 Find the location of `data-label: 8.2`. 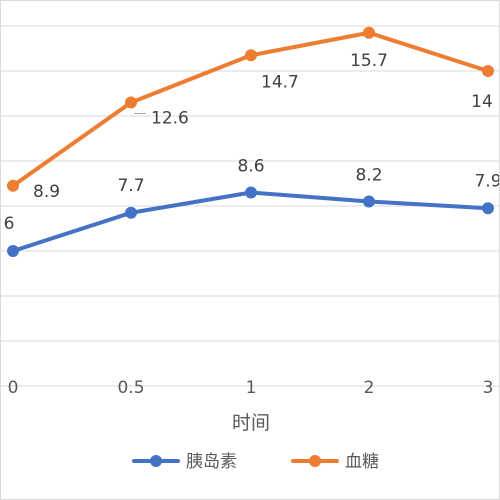

data-label: 8.2 is located at coordinates (368, 176).